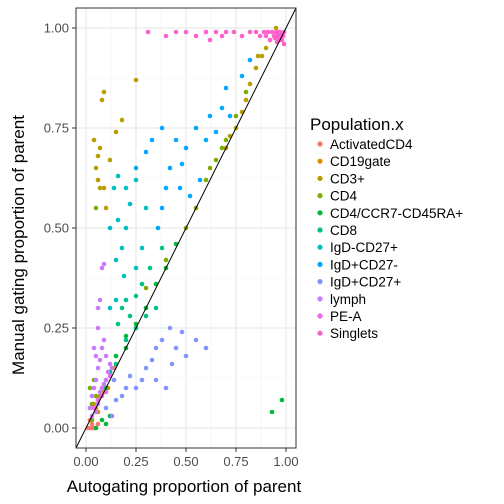 Image resolution: width=504 pixels, height=504 pixels. Describe the element at coordinates (357, 264) in the screenshot. I see `legend-item: IgD+CD27-` at that location.